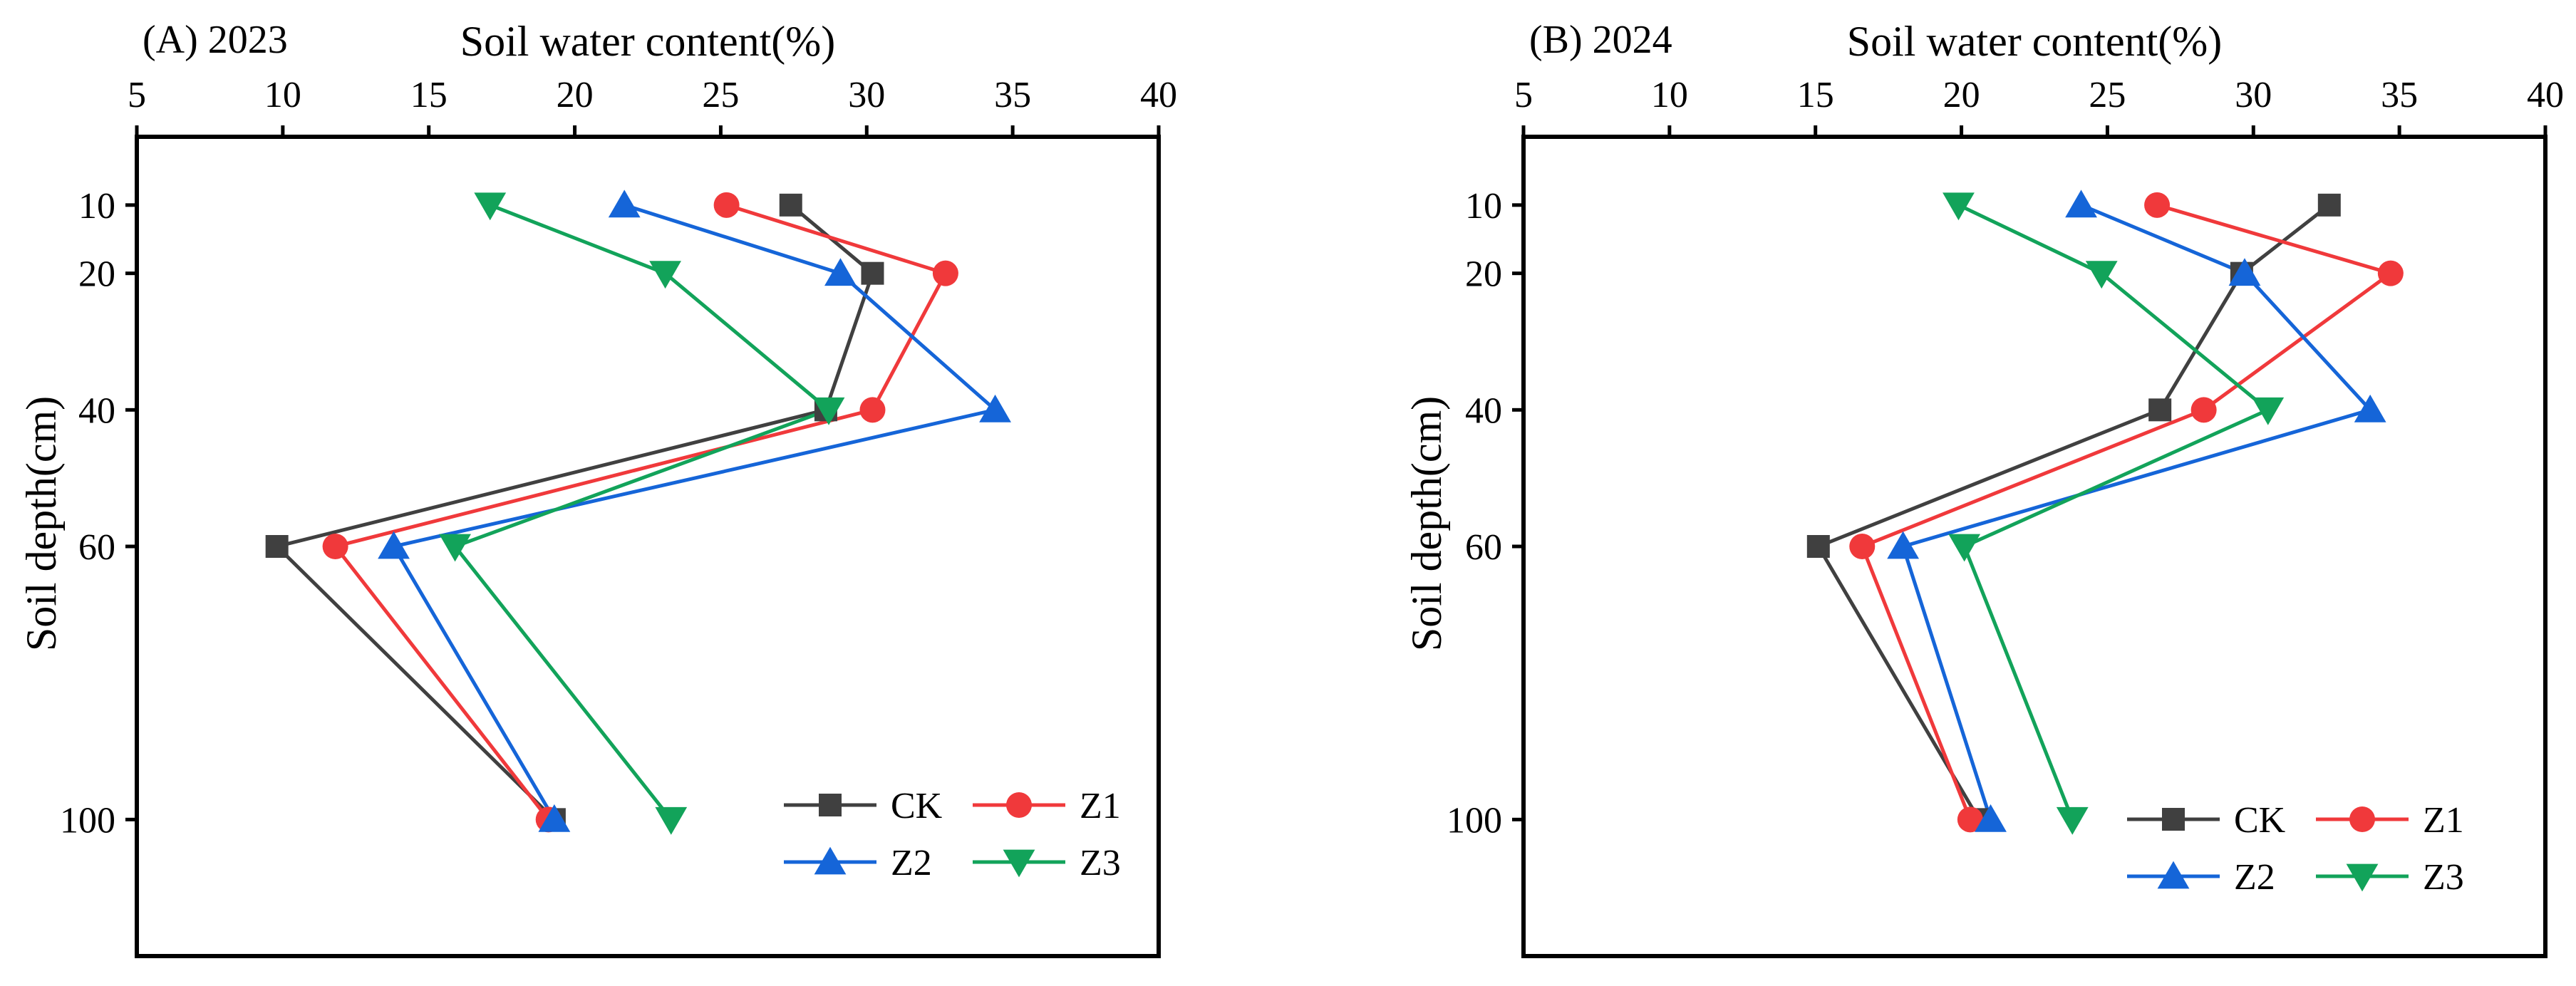 The height and width of the screenshot is (986, 2576). I want to click on legend-marker-z1, so click(2362, 819).